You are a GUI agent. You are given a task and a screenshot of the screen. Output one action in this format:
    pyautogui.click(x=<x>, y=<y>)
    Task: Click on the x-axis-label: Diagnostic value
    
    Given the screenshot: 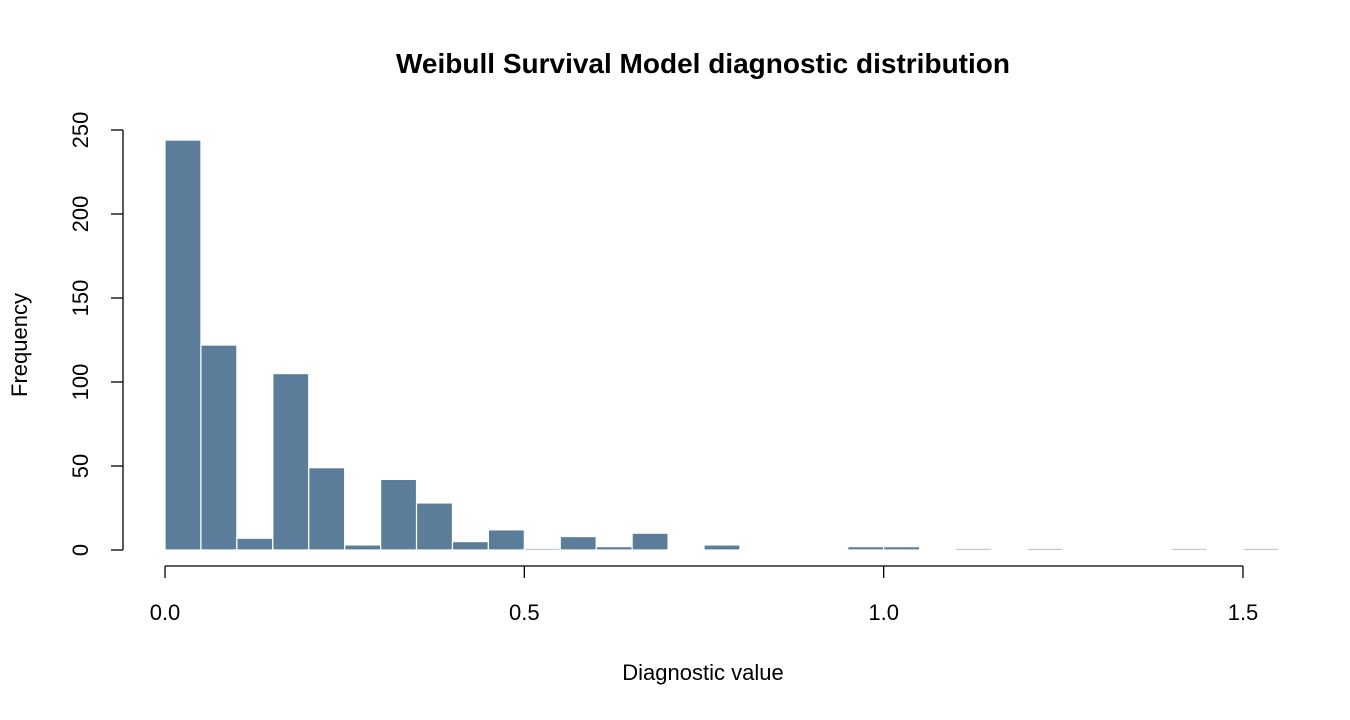 What is the action you would take?
    pyautogui.click(x=702, y=672)
    